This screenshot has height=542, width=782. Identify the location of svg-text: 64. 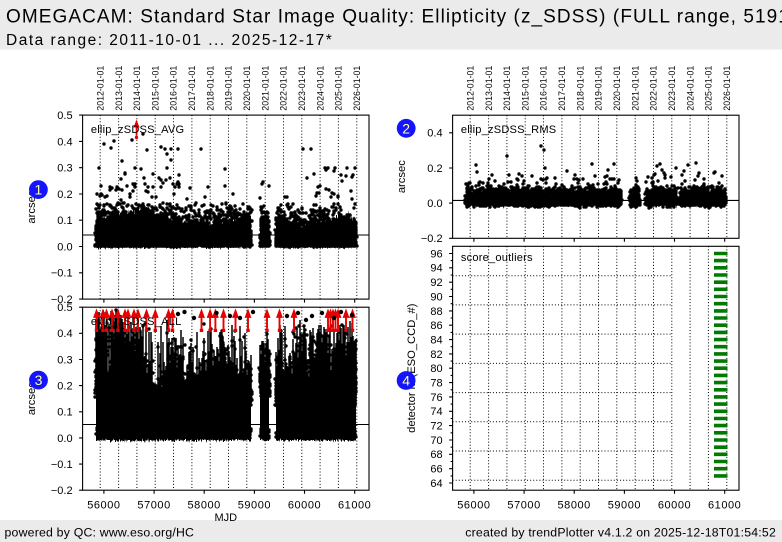
(436, 484).